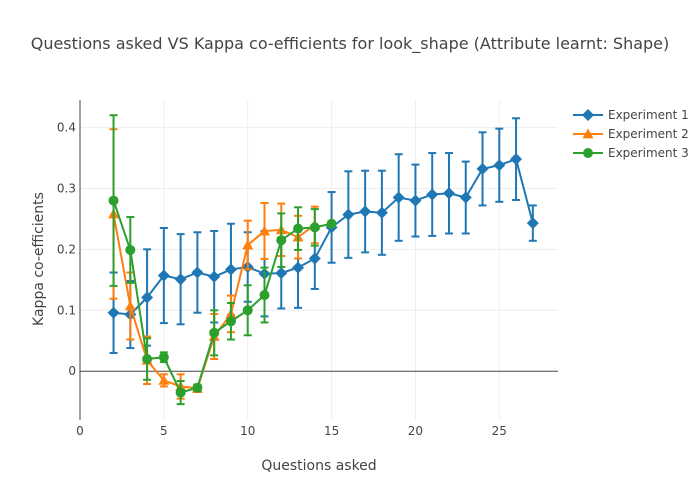 This screenshot has height=500, width=700. Describe the element at coordinates (648, 134) in the screenshot. I see `legend-label: Experiment 2` at that location.